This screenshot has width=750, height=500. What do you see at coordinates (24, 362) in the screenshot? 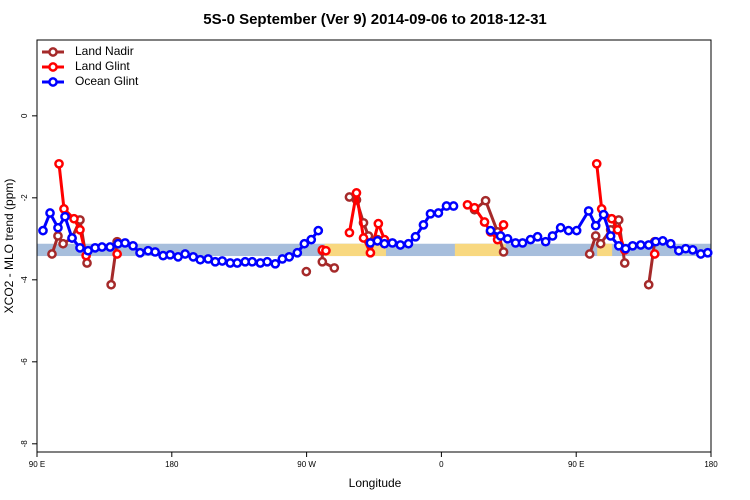
I see `y-tick-label: -6` at bounding box center [24, 362].